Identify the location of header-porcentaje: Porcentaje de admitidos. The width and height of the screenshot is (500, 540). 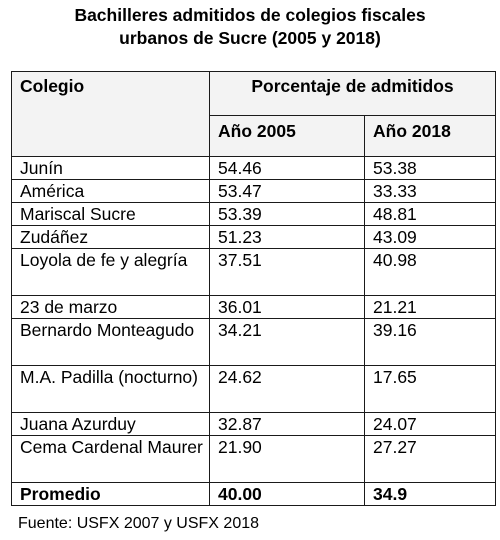
(352, 93).